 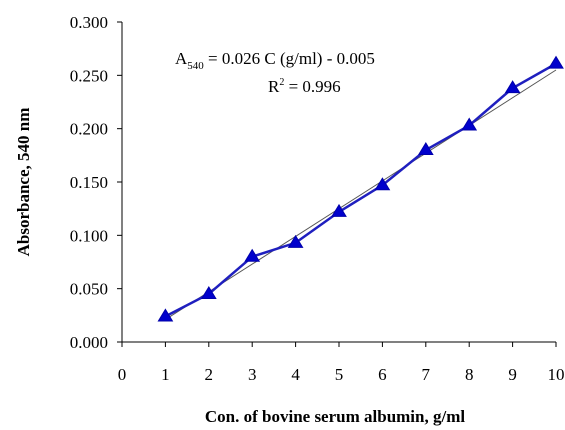 I want to click on x-tick-labels: 0 1 2 3 4 5 6 7 8 9 10, so click(x=341, y=374).